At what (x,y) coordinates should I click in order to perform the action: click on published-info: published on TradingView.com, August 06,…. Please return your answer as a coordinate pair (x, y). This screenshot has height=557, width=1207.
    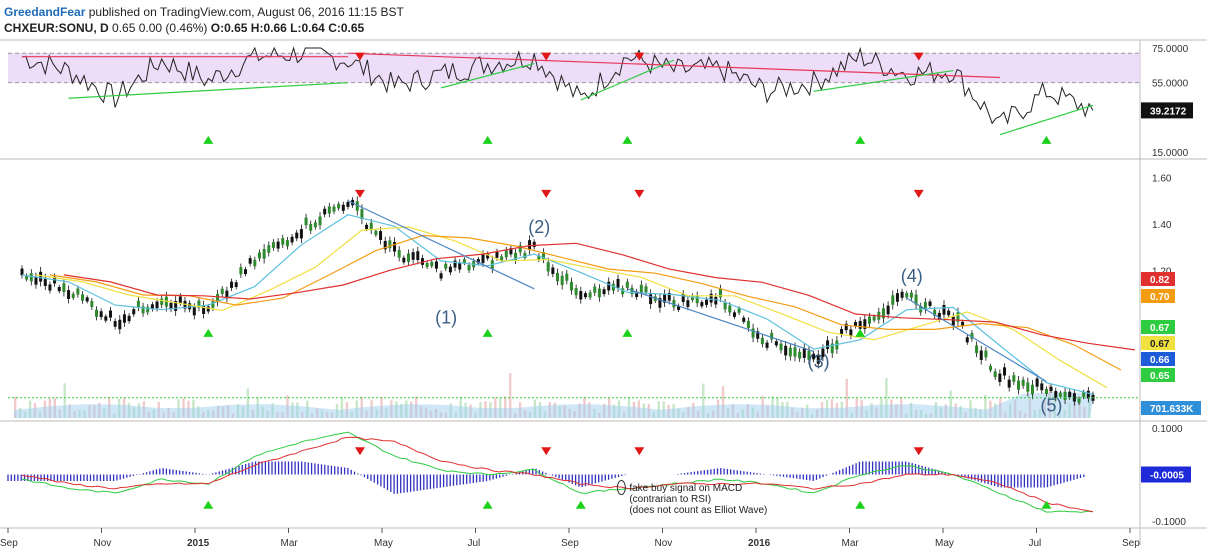
    Looking at the image, I should click on (246, 12).